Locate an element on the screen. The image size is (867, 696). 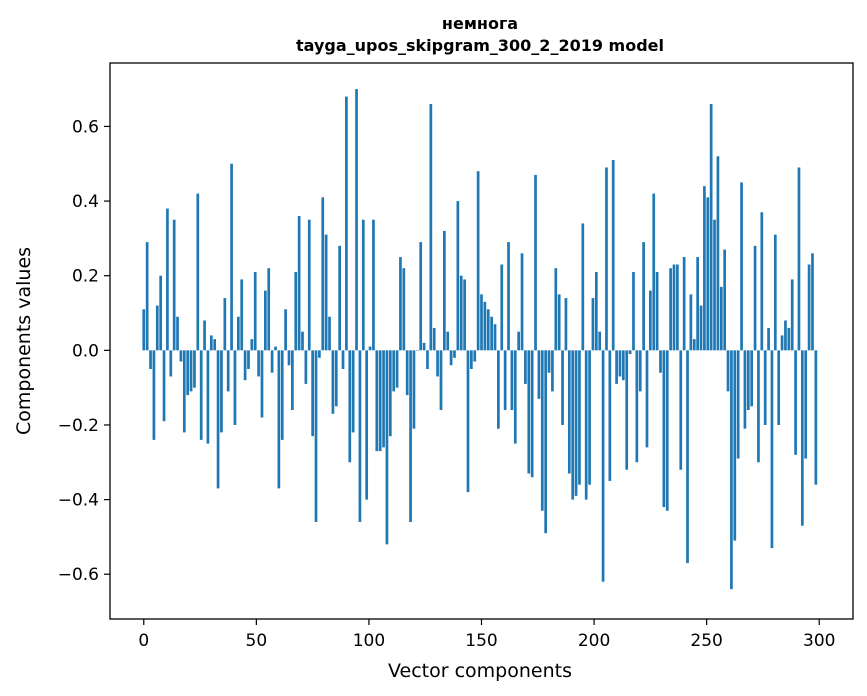
chart-title-line-1: немнога is located at coordinates (480, 23).